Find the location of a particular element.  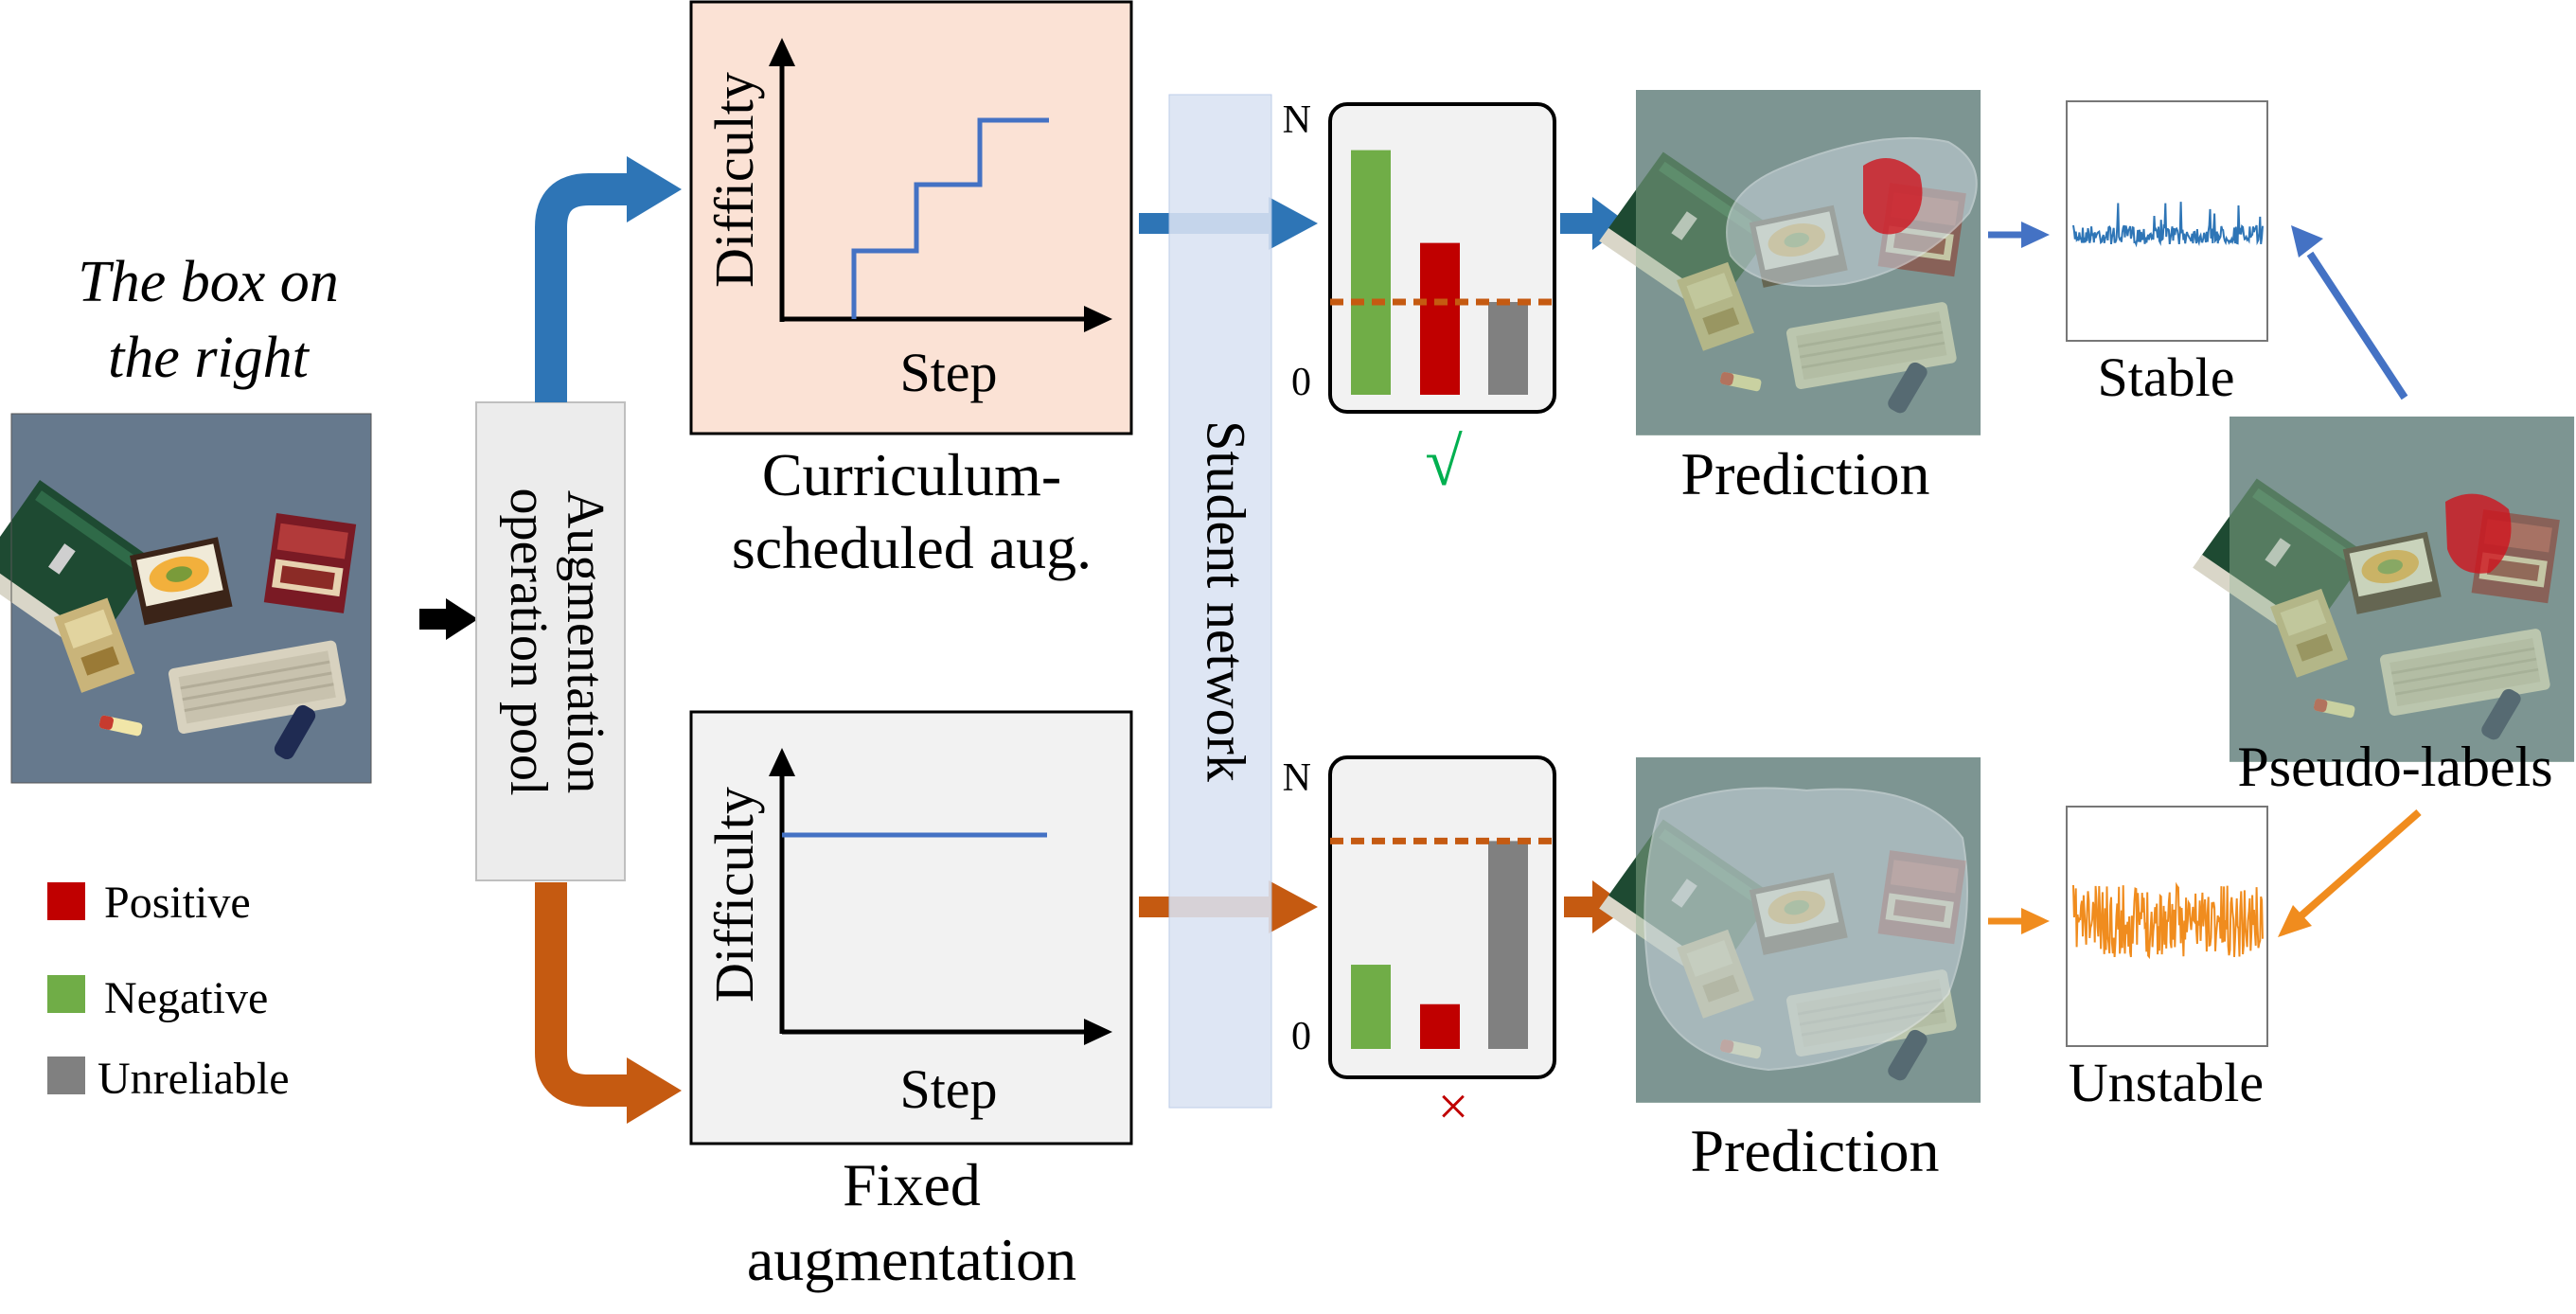

legend-label-negative: Negative is located at coordinates (186, 998).